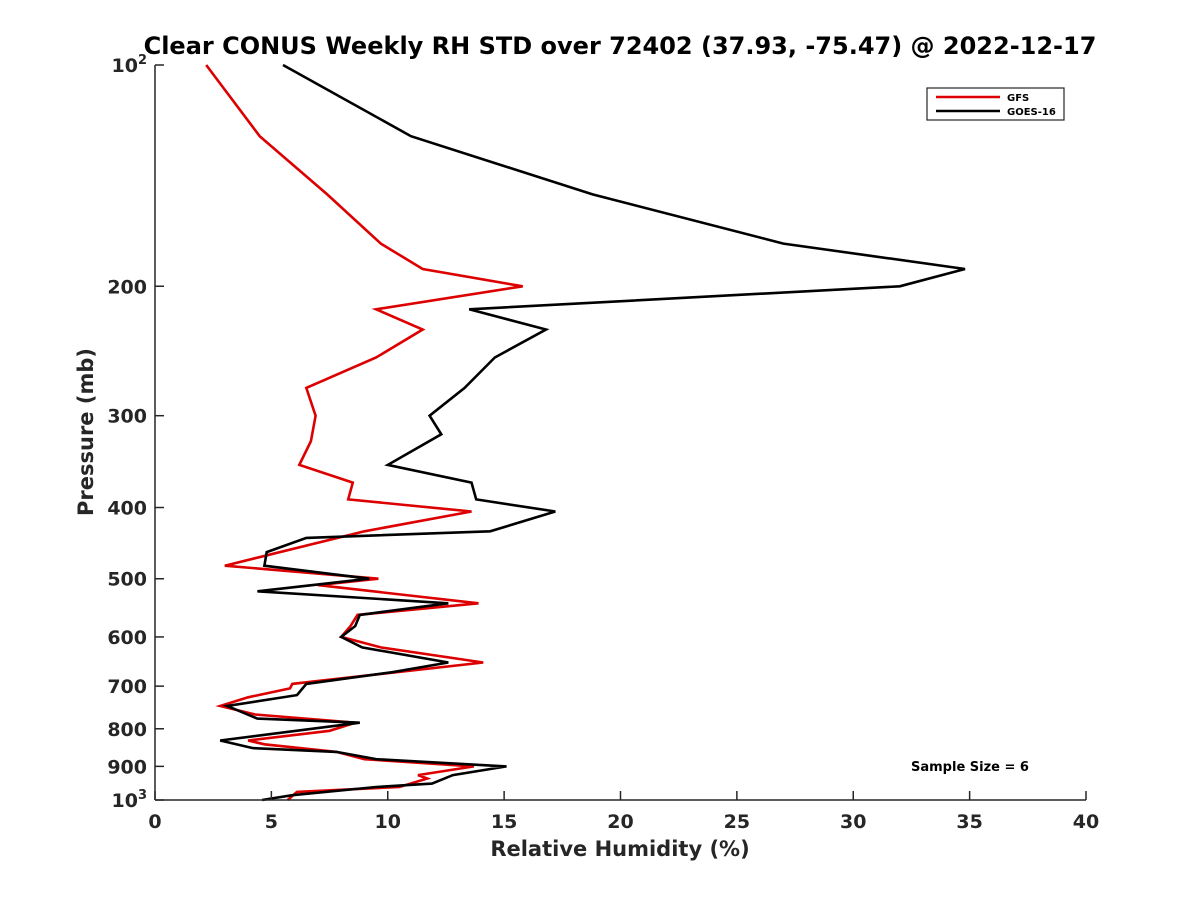  I want to click on y-axis-label: Pressure (mb), so click(86, 432).